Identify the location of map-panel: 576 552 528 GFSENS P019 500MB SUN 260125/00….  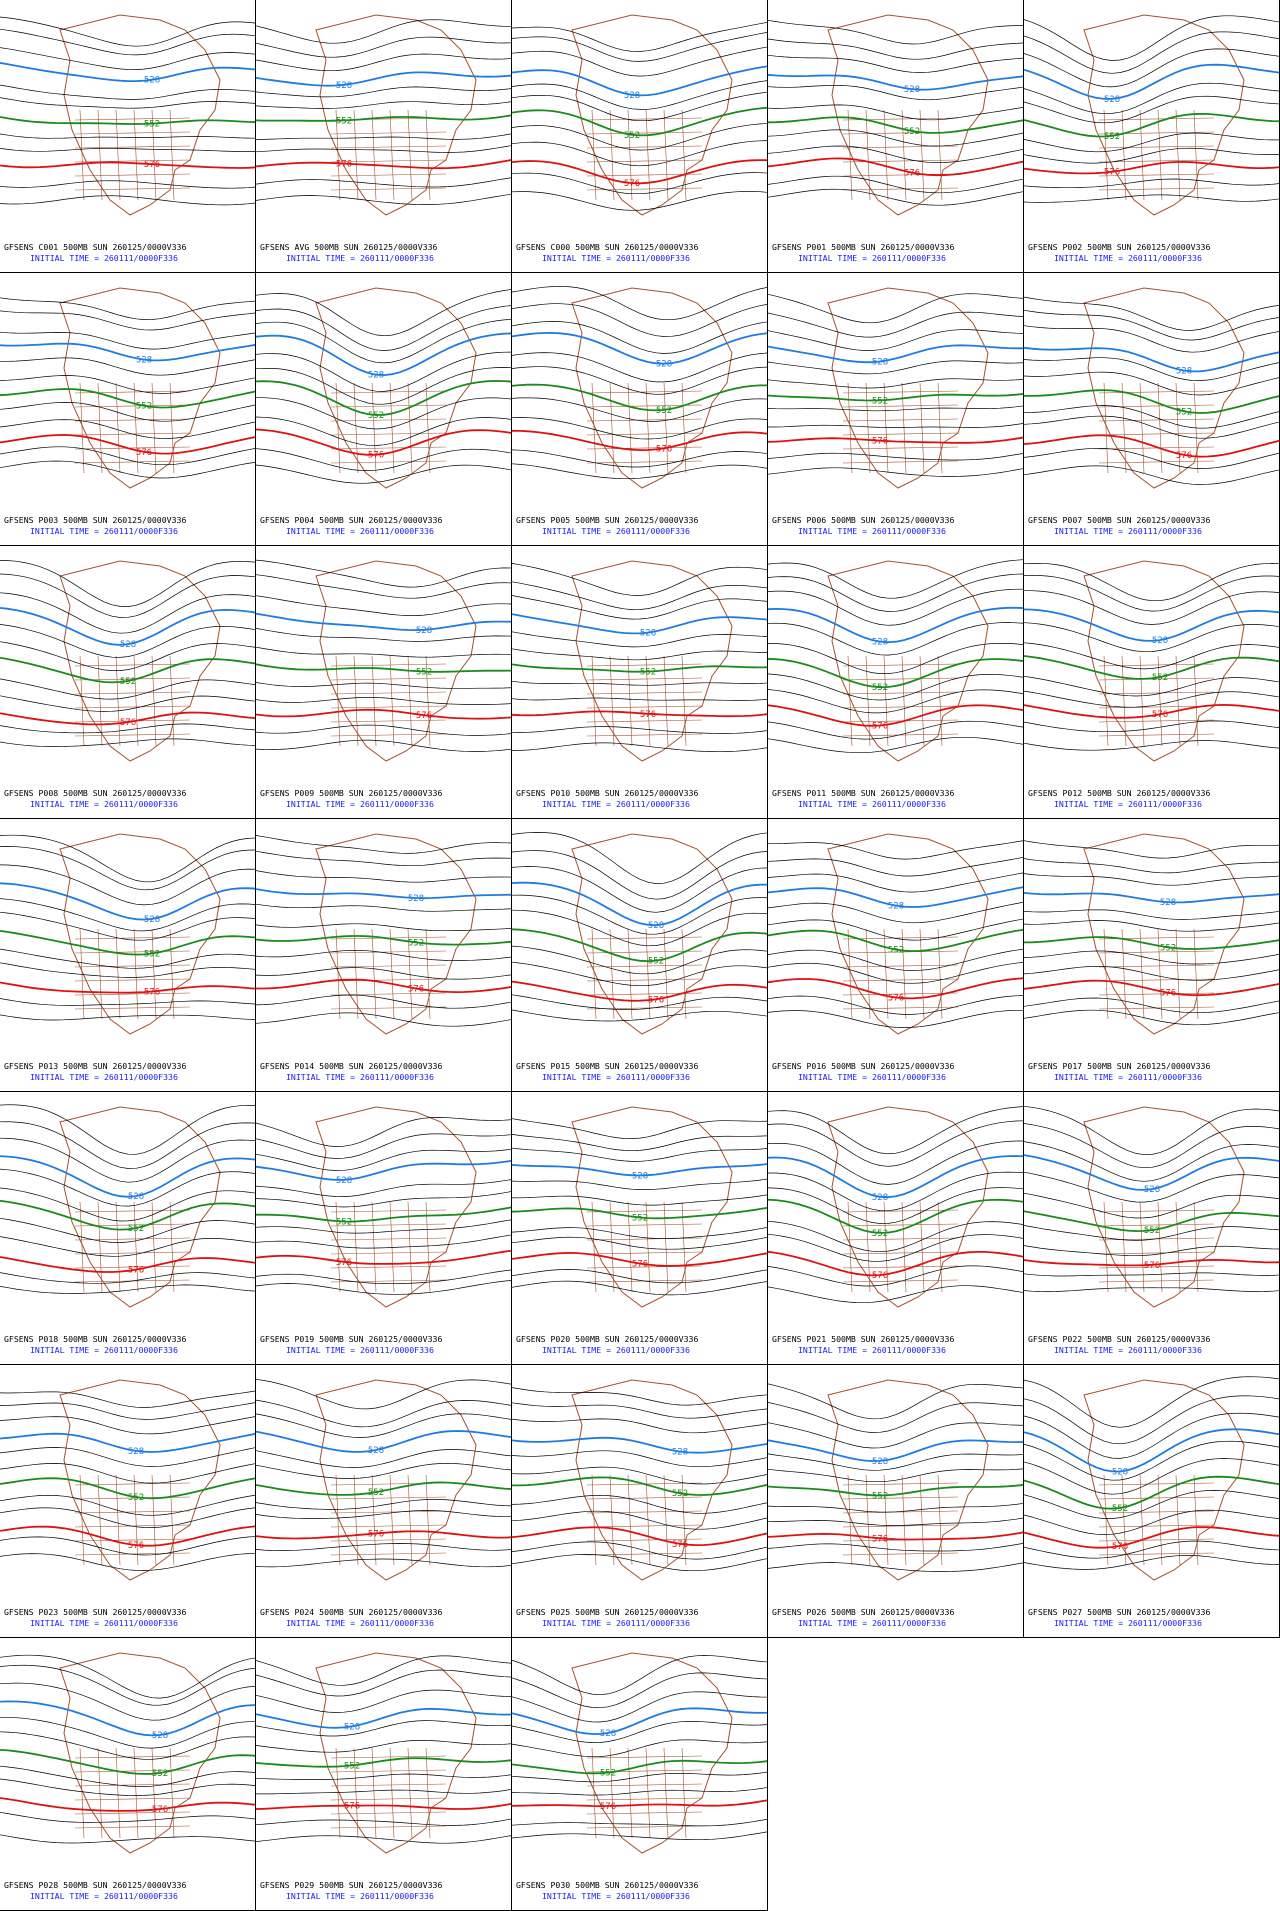
(384, 1228).